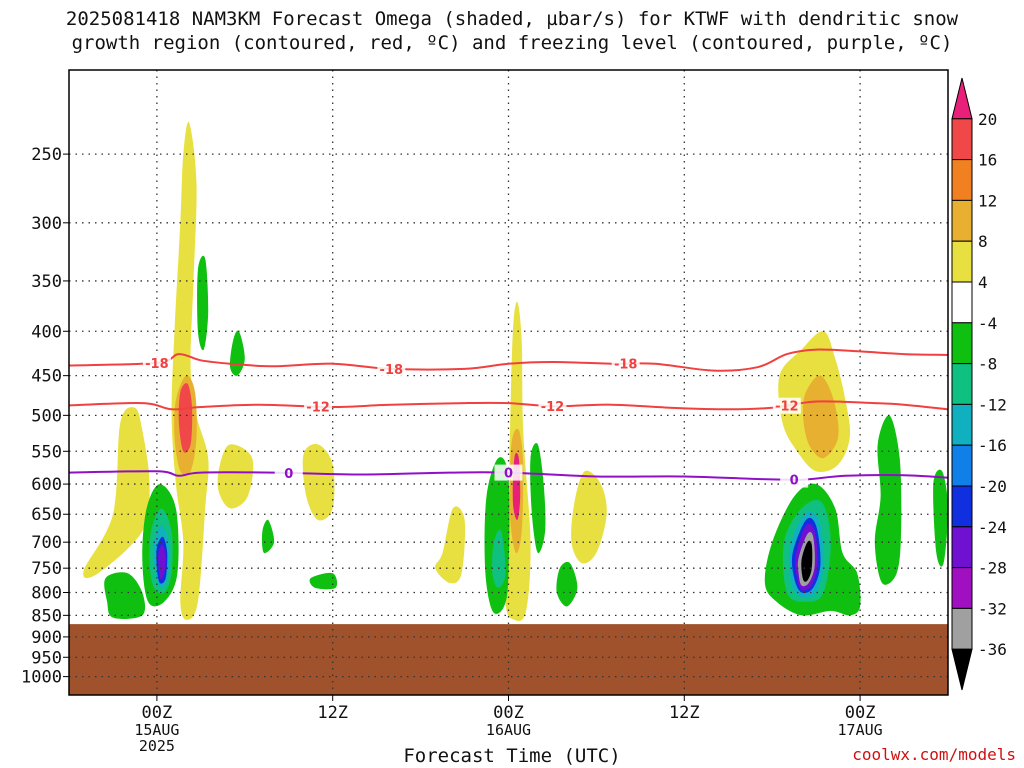 This screenshot has height=768, width=1024. What do you see at coordinates (987, 364) in the screenshot?
I see `colorbar-label: -8` at bounding box center [987, 364].